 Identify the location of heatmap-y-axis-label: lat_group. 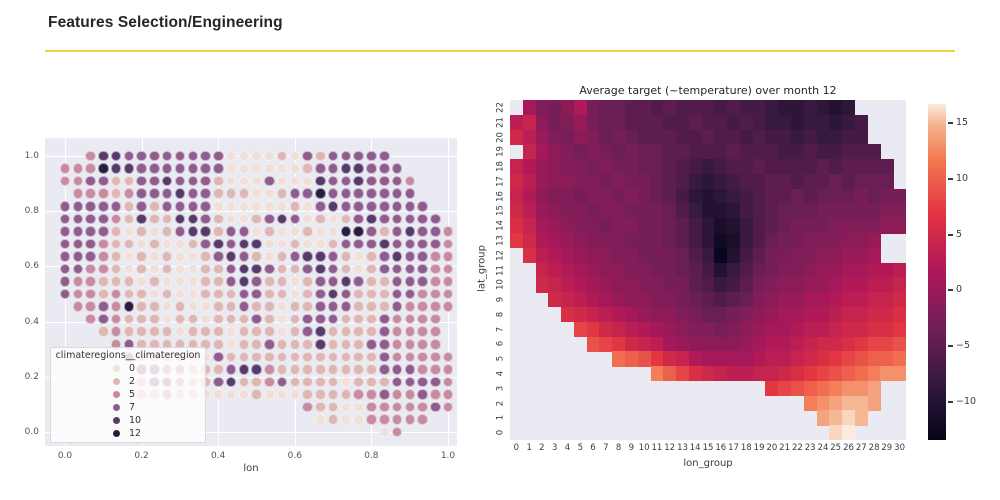
(482, 268).